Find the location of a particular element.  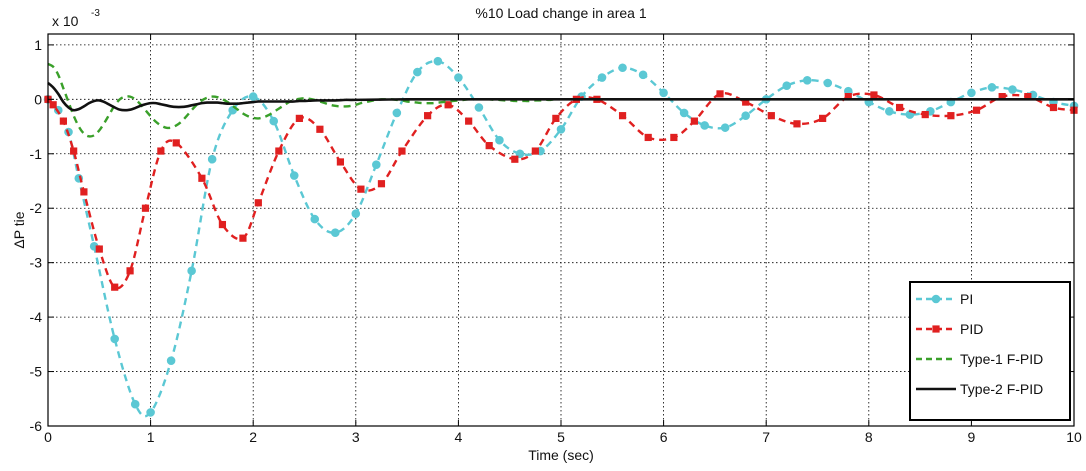

legend-item: PI is located at coordinates (944, 299).